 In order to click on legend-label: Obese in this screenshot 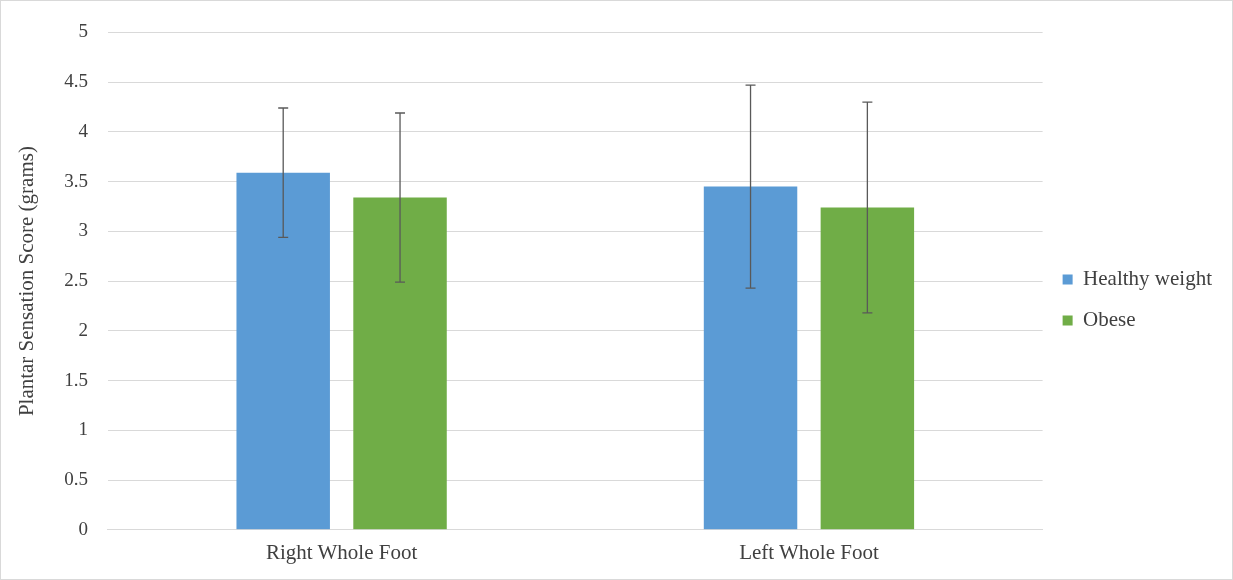, I will do `click(1109, 319)`.